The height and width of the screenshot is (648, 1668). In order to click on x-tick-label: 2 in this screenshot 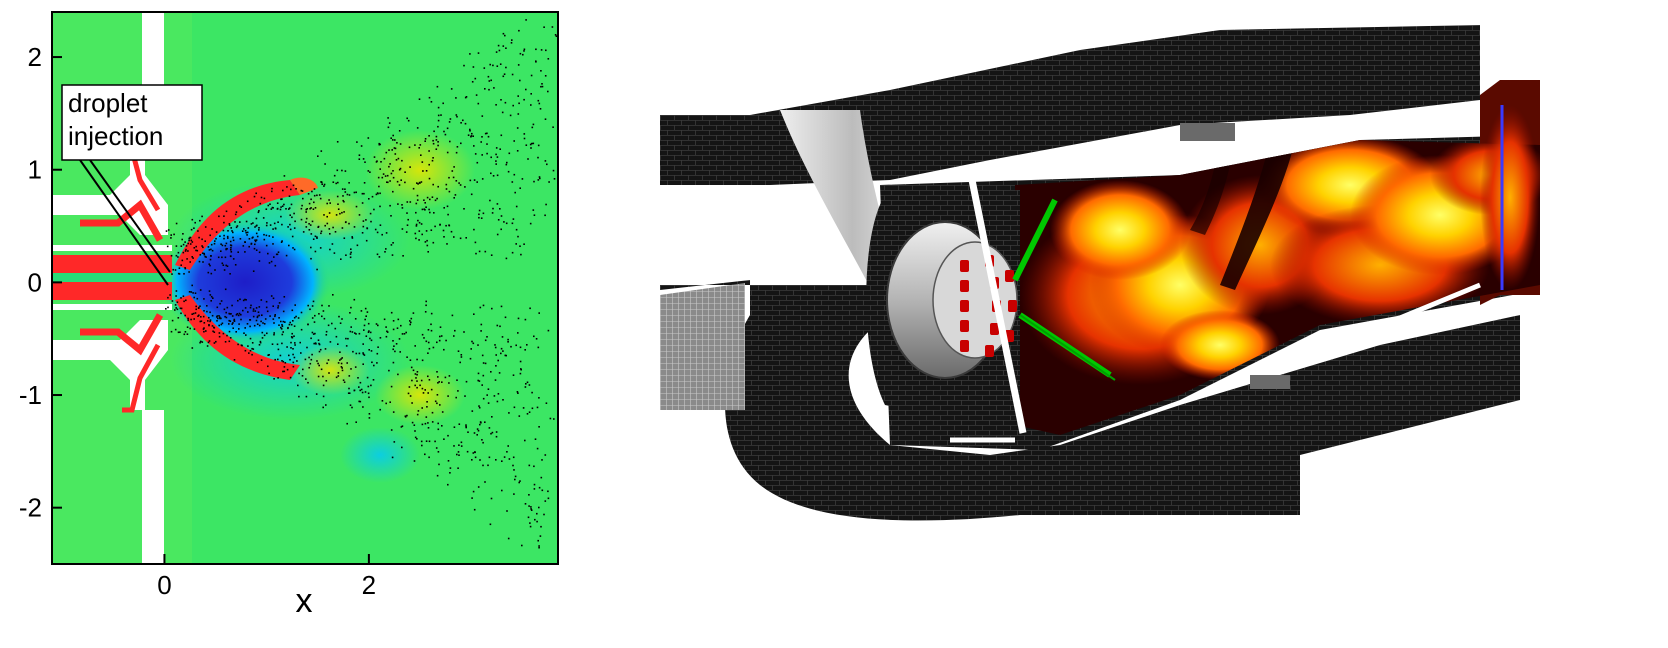, I will do `click(369, 585)`.